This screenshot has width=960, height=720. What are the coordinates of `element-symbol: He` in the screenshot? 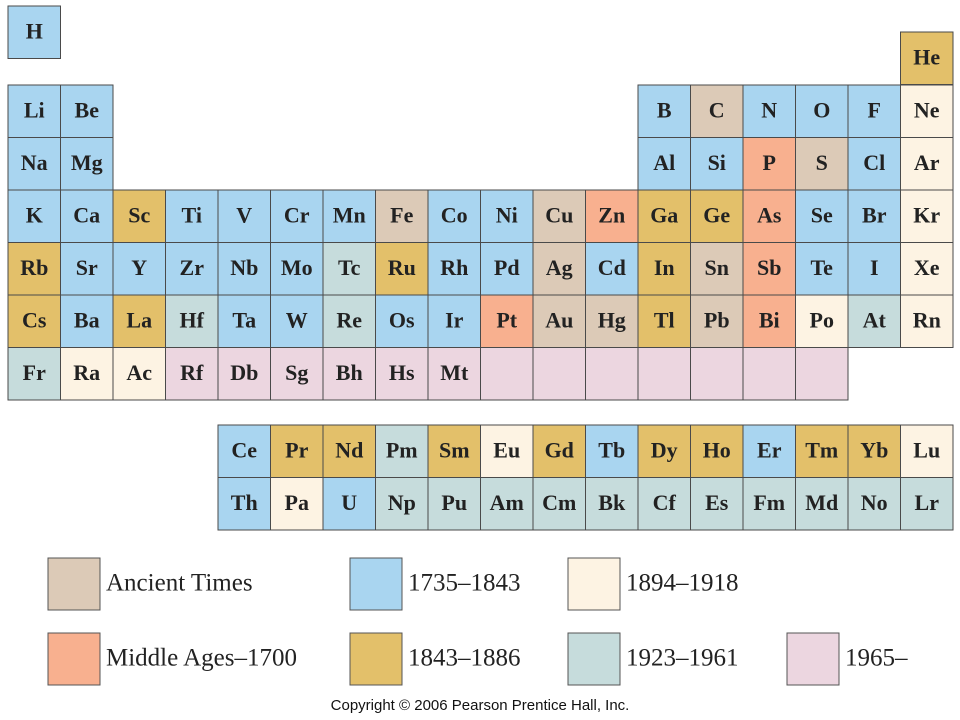 It's located at (926, 56).